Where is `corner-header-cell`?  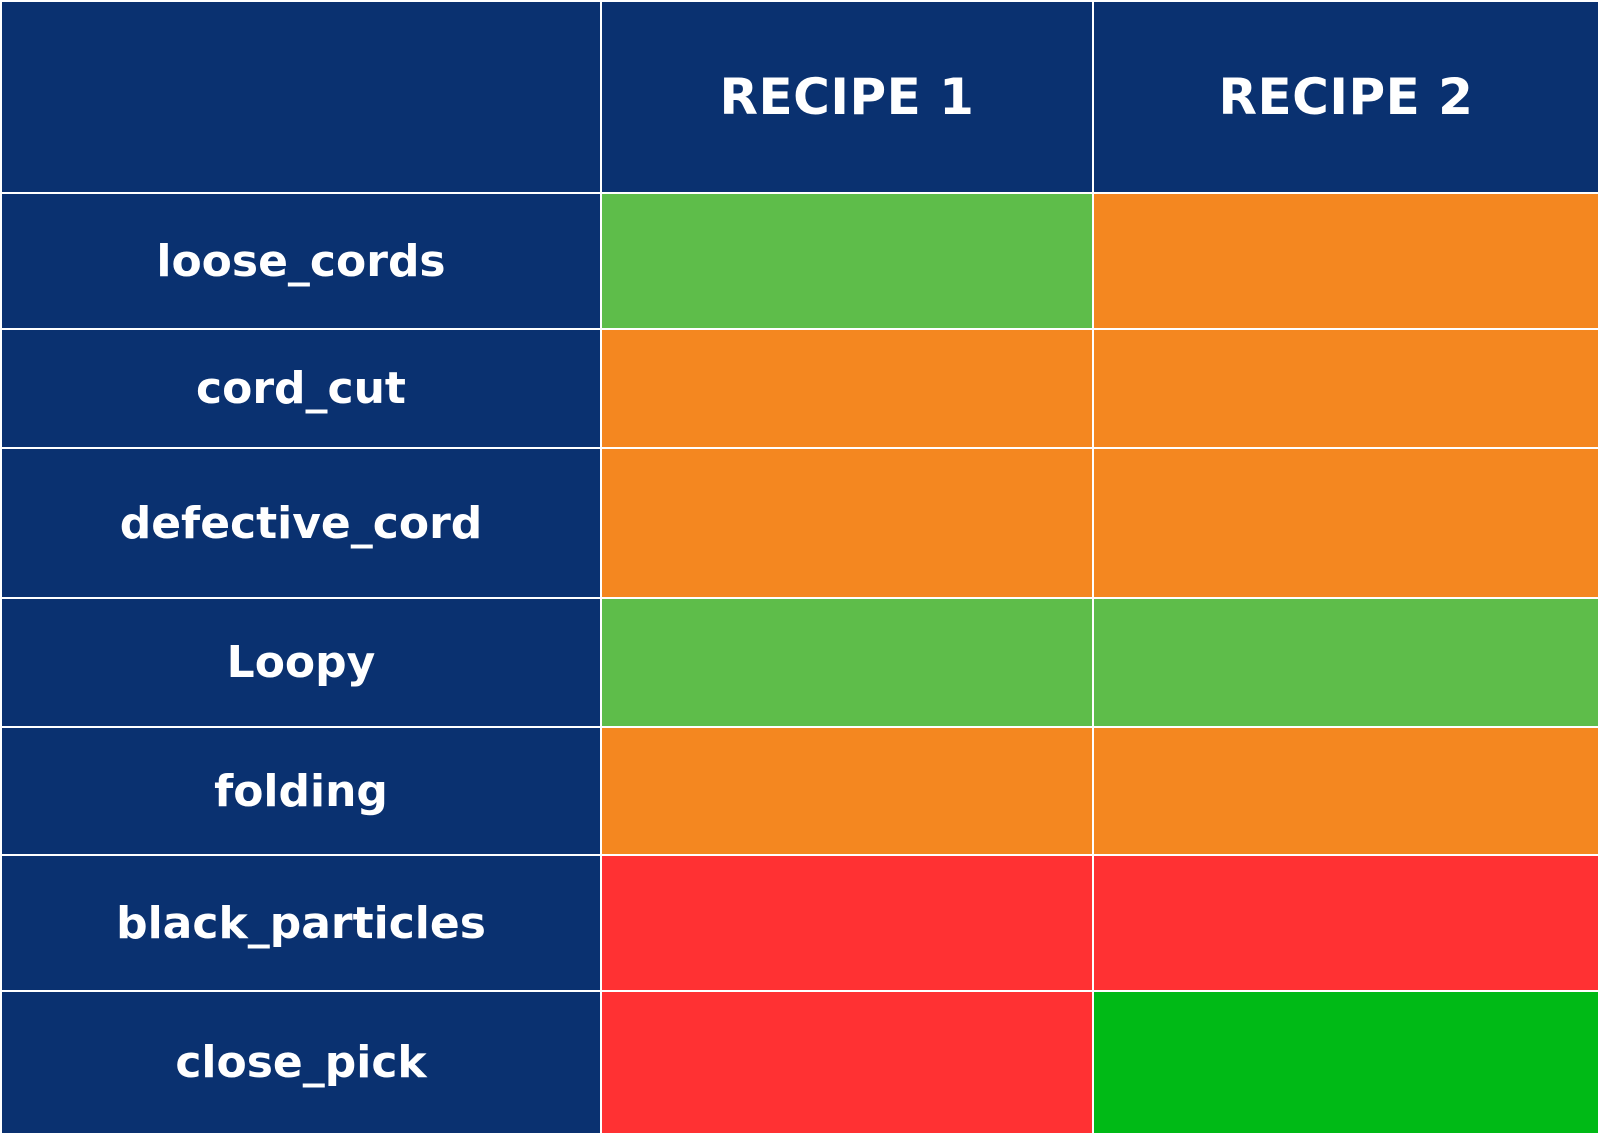
corner-header-cell is located at coordinates (301, 97).